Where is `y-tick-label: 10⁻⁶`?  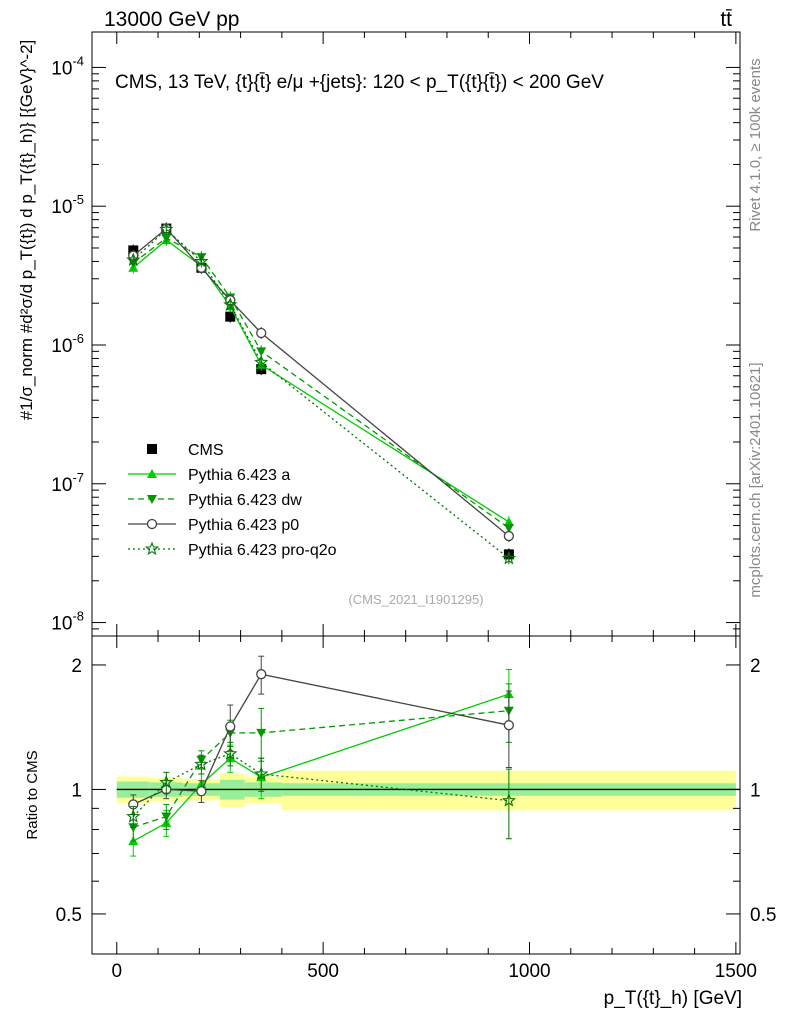
y-tick-label: 10⁻⁶ is located at coordinates (67, 344).